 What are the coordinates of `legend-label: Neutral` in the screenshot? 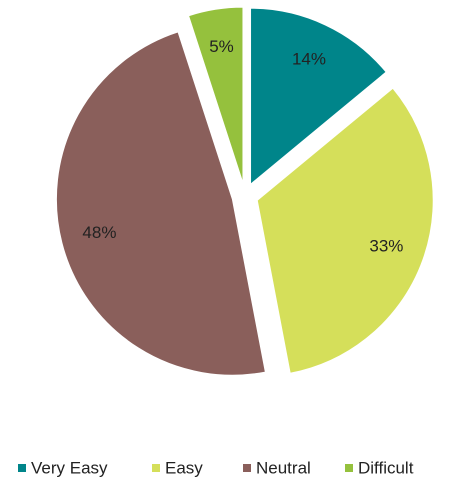 It's located at (283, 467).